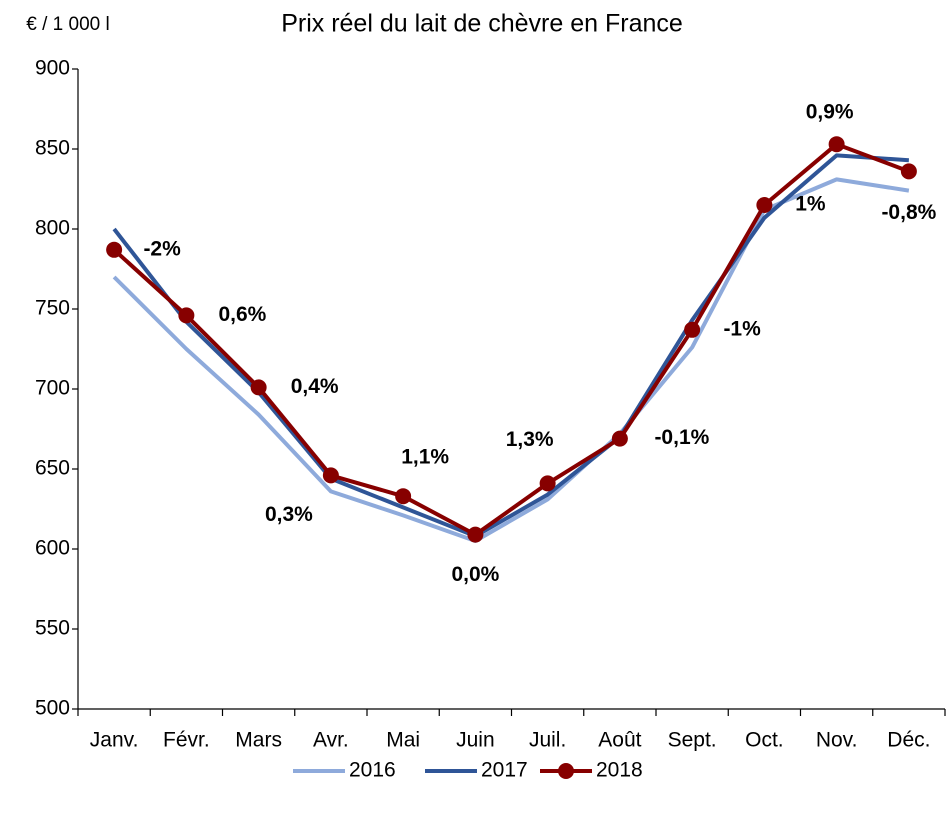 This screenshot has height=813, width=949. What do you see at coordinates (742, 328) in the screenshot?
I see `annotation: -1%` at bounding box center [742, 328].